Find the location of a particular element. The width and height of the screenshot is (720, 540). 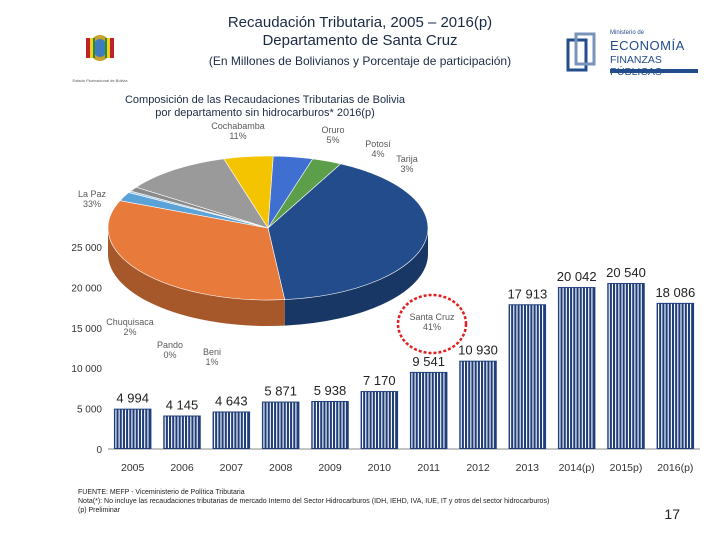

data-label: 18 086 is located at coordinates (675, 292).